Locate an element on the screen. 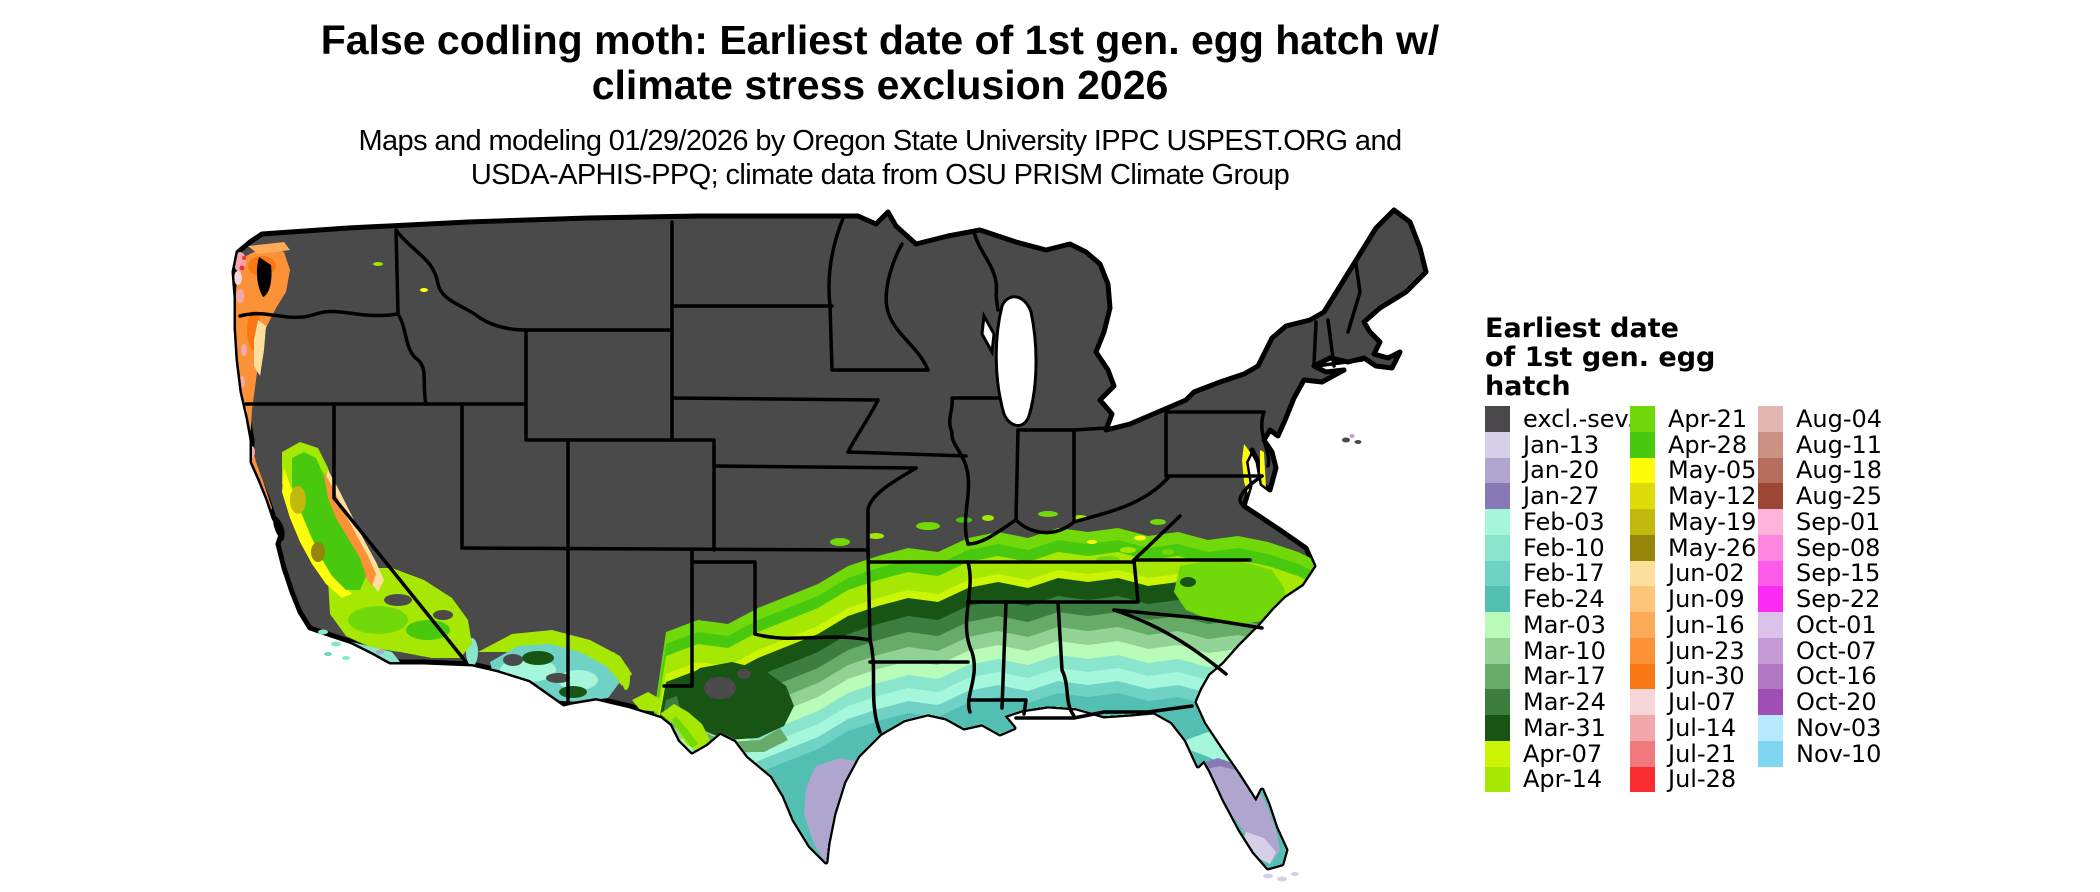 The image size is (2100, 892). border-wa-or is located at coordinates (319, 314).